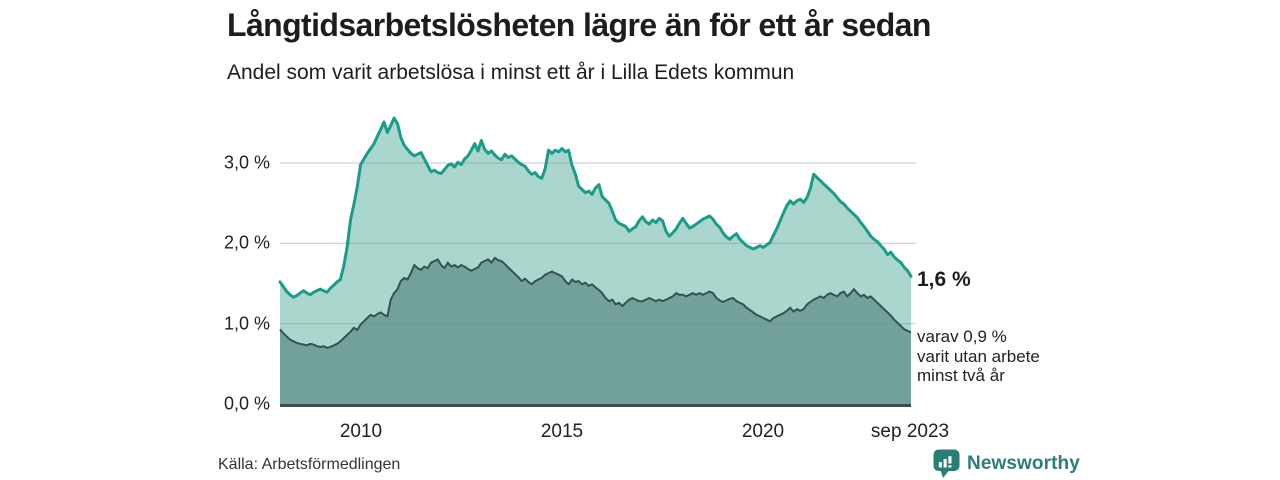 This screenshot has height=480, width=1280. Describe the element at coordinates (961, 375) in the screenshot. I see `annotation-line-3: minst två år` at that location.